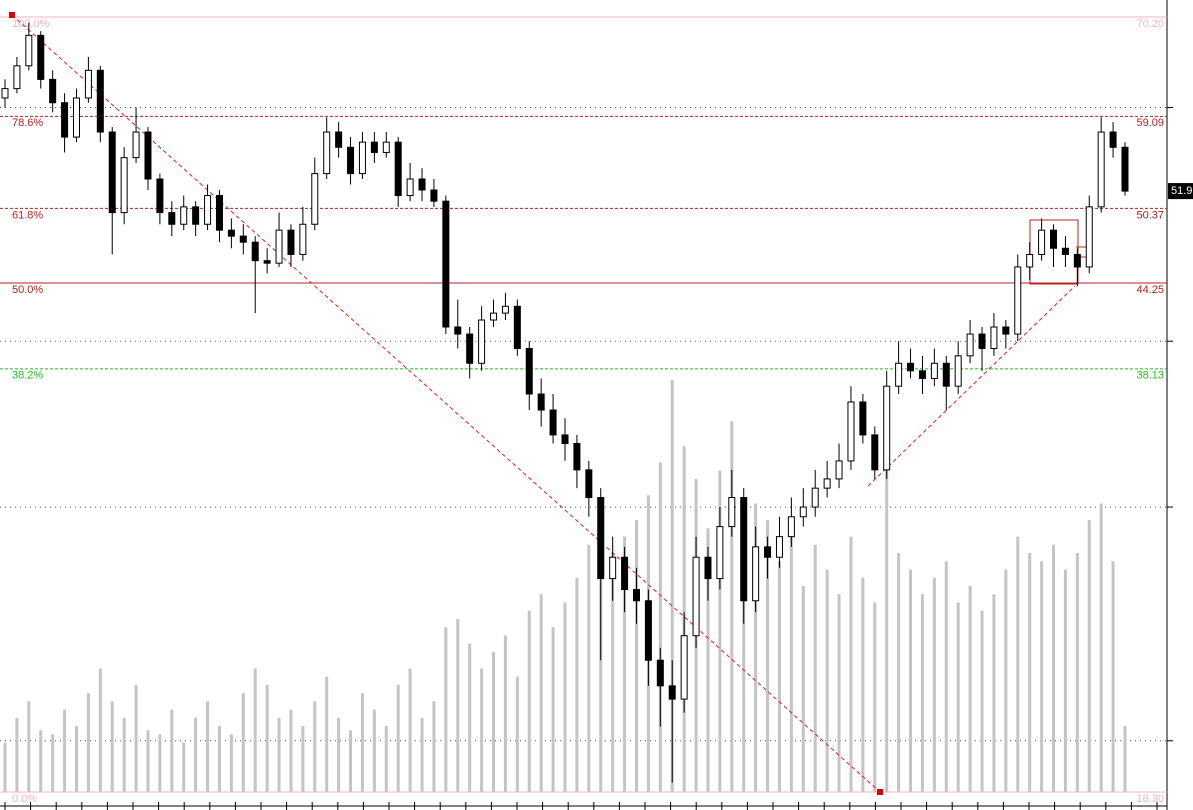  What do you see at coordinates (27, 376) in the screenshot?
I see `fib-ratio-label: 38.2%` at bounding box center [27, 376].